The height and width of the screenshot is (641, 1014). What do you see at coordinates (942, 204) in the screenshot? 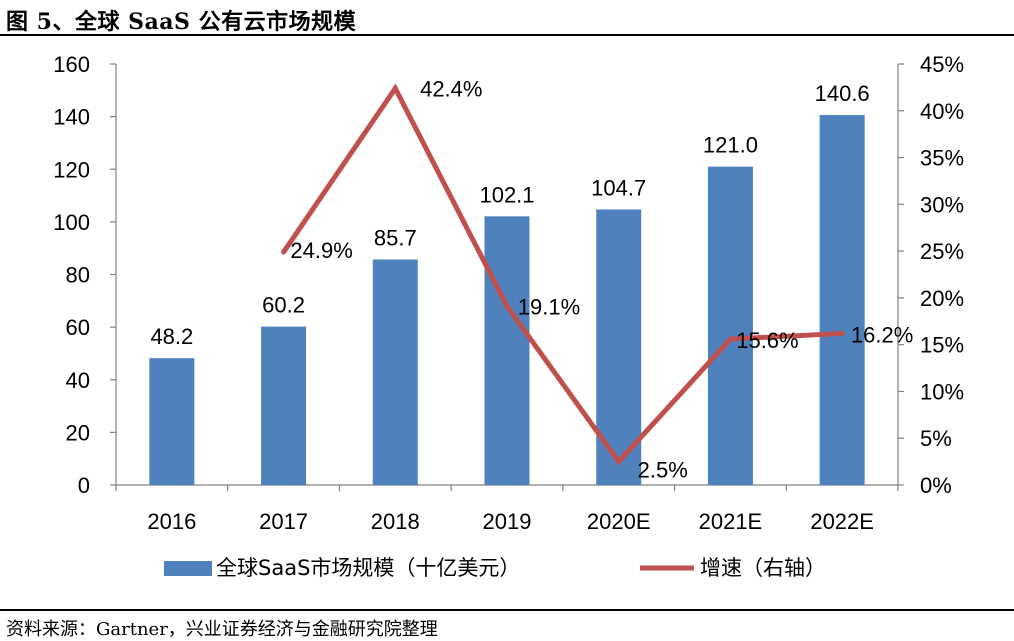
I see `right-axis-tick-label: 30%` at bounding box center [942, 204].